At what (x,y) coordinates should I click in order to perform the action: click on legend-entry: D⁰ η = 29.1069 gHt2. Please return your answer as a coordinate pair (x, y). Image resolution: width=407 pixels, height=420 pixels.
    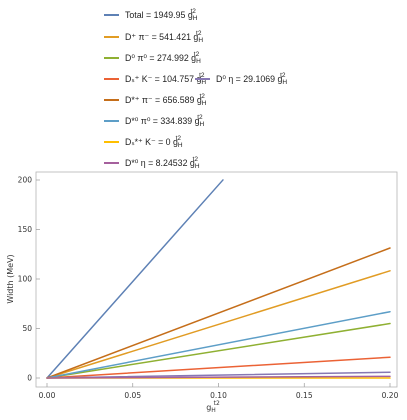
    Looking at the image, I should click on (241, 79).